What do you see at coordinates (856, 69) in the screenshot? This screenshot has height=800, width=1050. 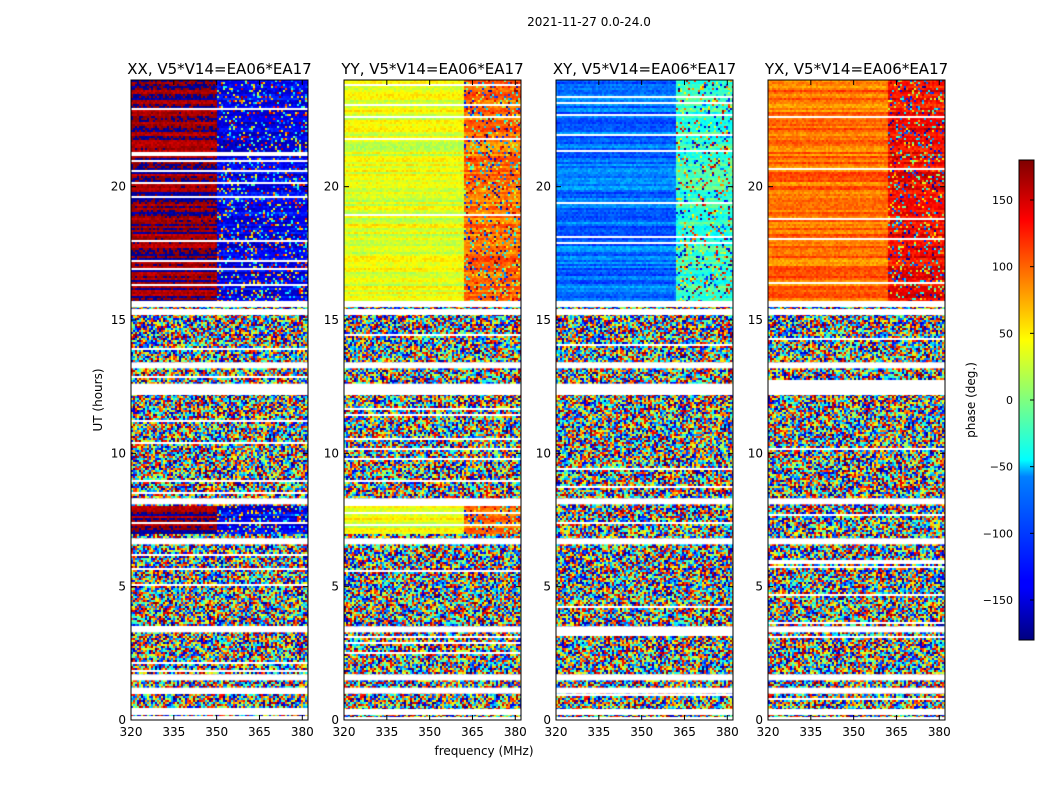 I see `panel-title: YX, V5*V14=EA06*EA17` at bounding box center [856, 69].